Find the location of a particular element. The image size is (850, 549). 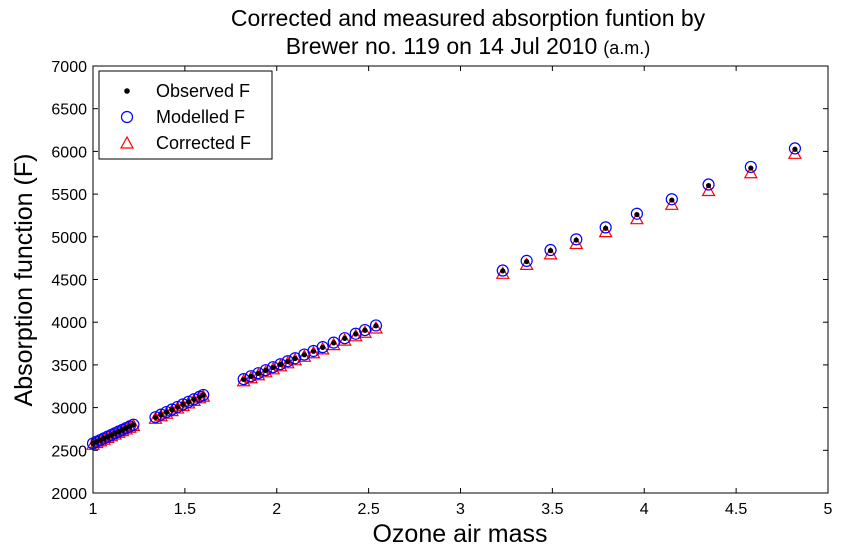

y-tick-label: 3000 is located at coordinates (69, 409).